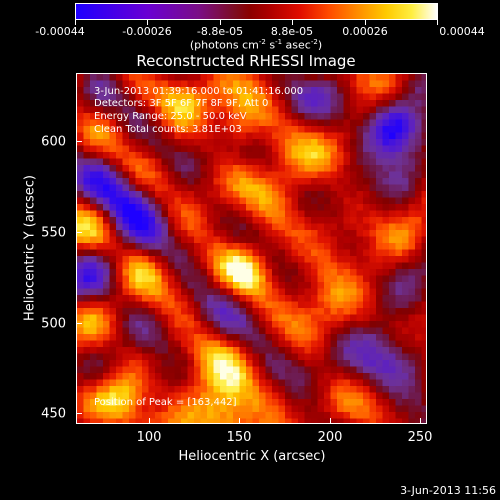 This screenshot has width=500, height=500. Describe the element at coordinates (239, 421) in the screenshot. I see `x-tick-mark` at that location.